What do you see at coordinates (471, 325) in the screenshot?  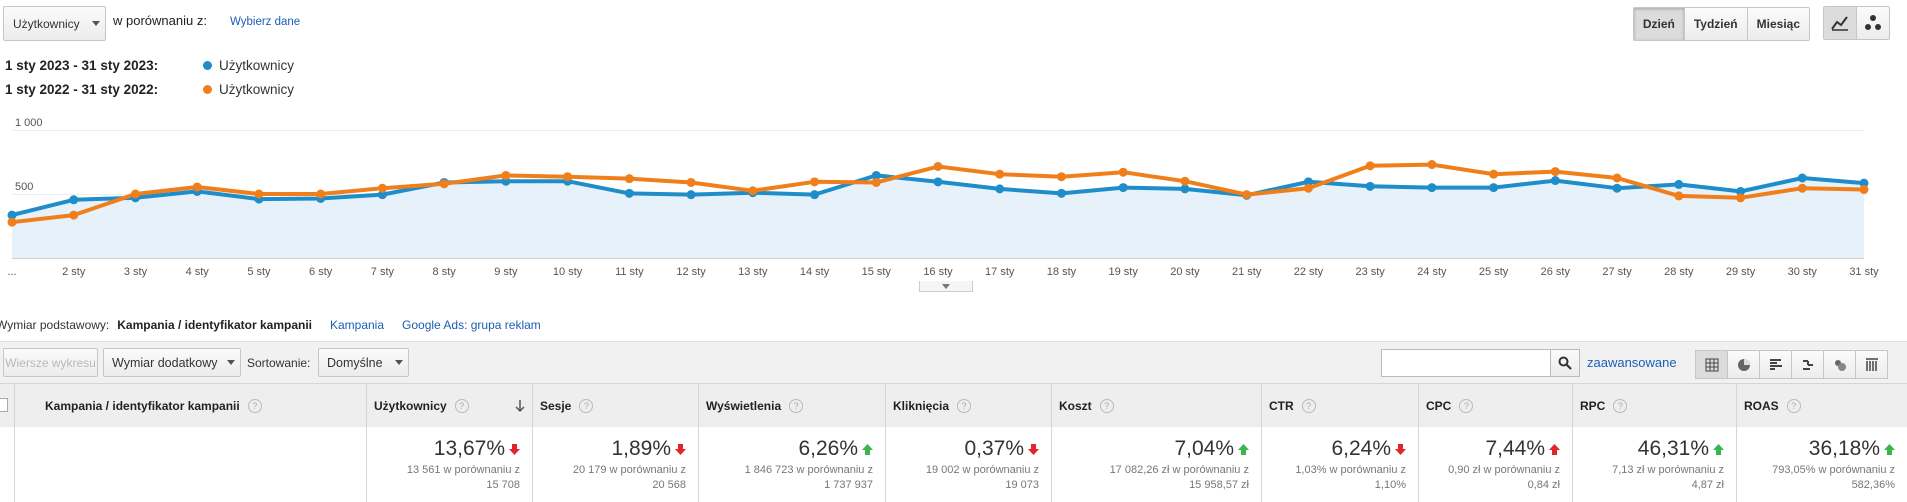 I see `dimension-option-adgroup: Google Ads: grupa reklam` at bounding box center [471, 325].